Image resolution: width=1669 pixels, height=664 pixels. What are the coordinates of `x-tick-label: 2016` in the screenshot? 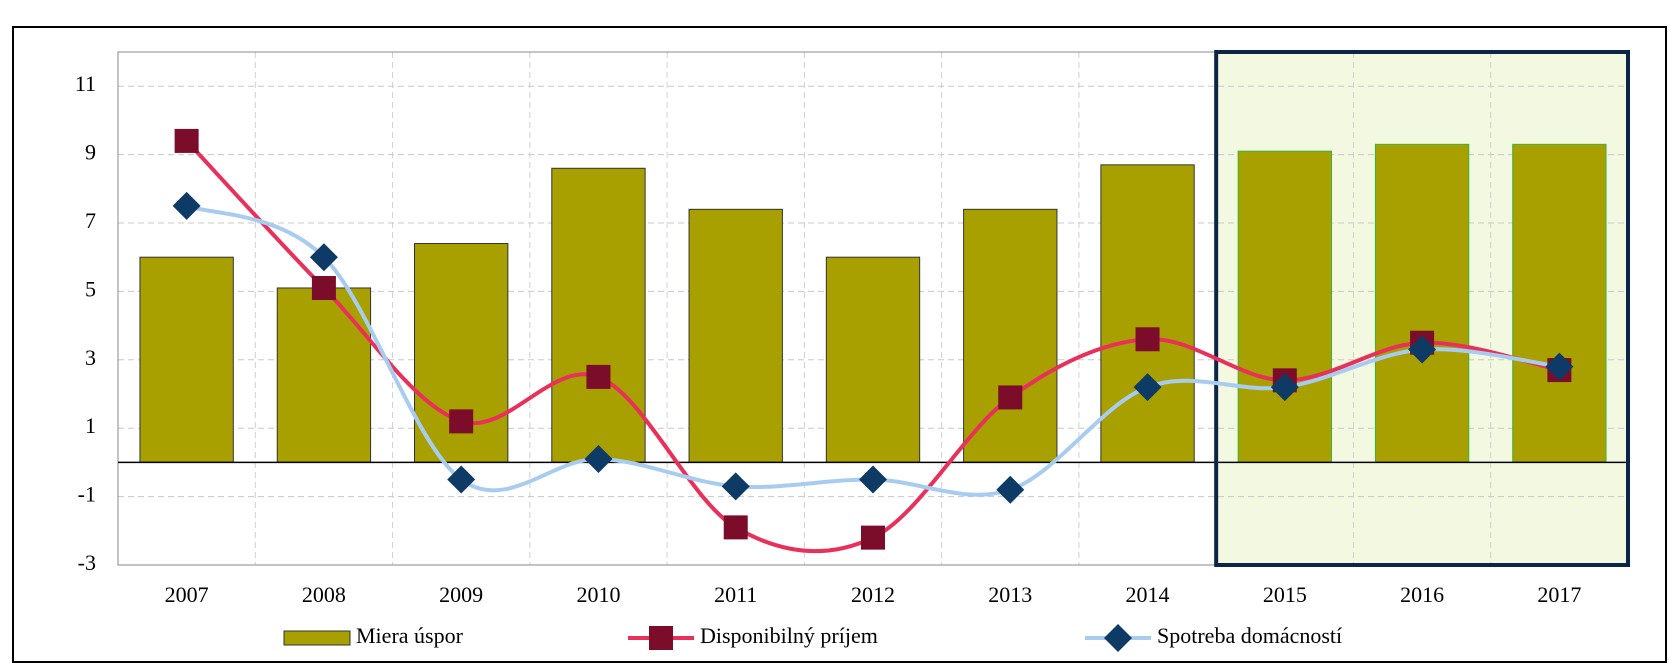 It's located at (1422, 594).